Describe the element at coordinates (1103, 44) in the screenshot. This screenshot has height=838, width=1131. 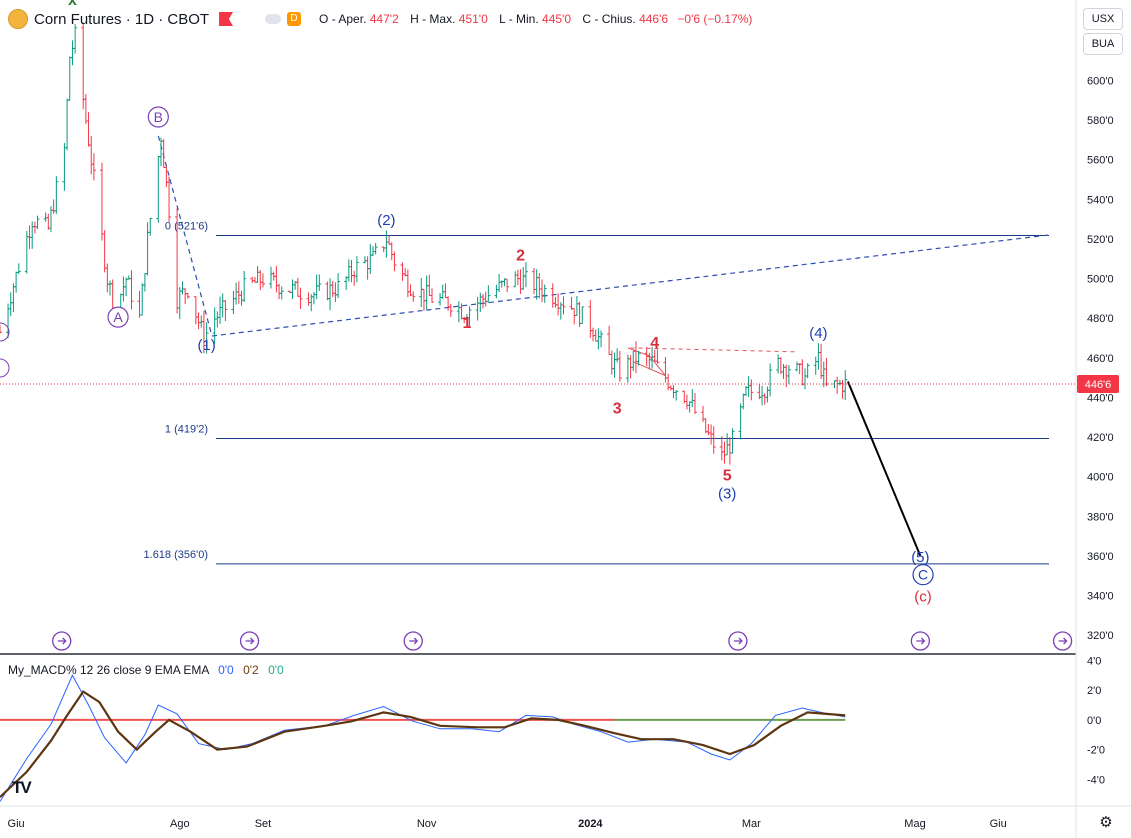
I see `unit-button: BUA` at that location.